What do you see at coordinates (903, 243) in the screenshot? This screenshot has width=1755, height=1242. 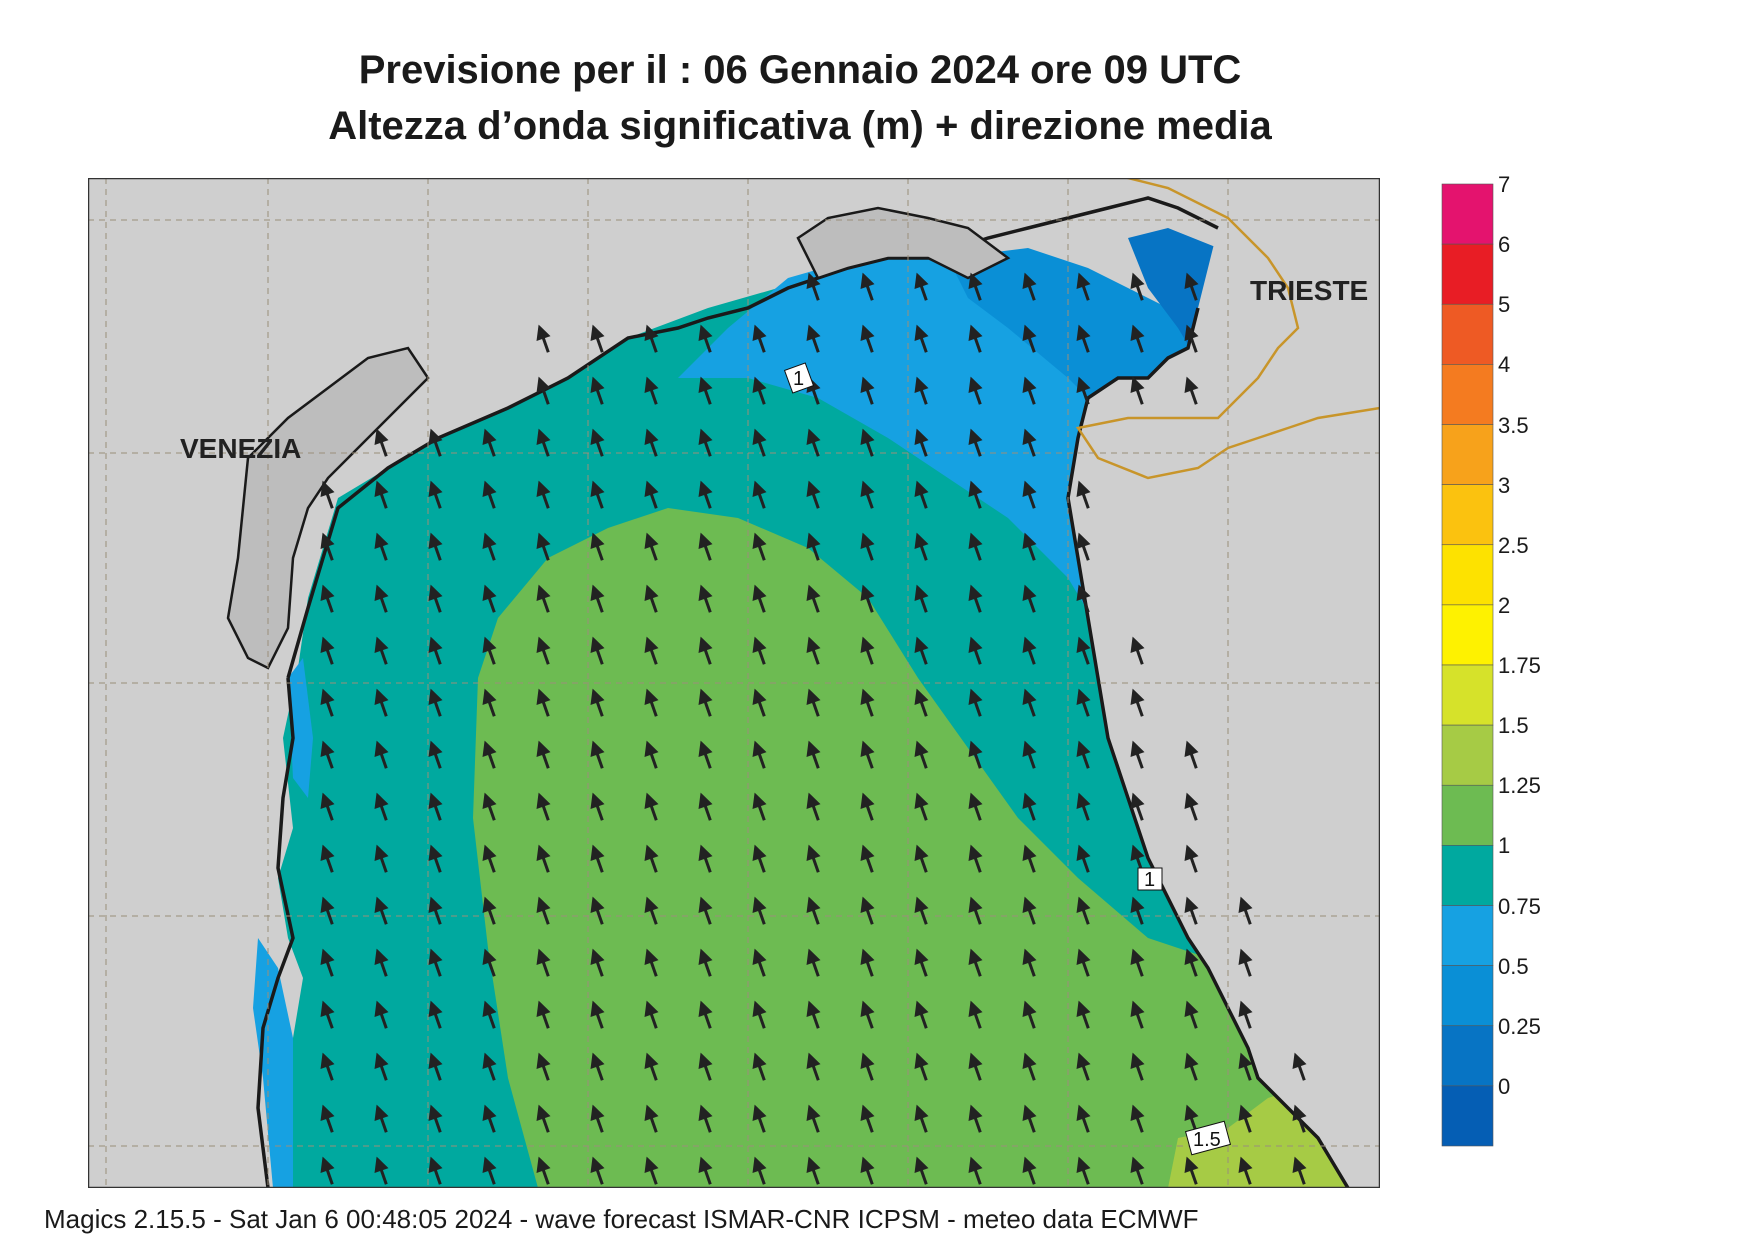 I see `grado-lagoon` at bounding box center [903, 243].